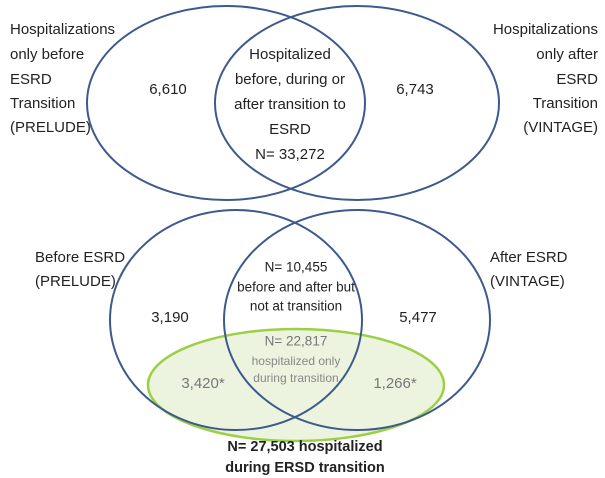 The image size is (605, 478). I want to click on count: 1,266*, so click(395, 383).